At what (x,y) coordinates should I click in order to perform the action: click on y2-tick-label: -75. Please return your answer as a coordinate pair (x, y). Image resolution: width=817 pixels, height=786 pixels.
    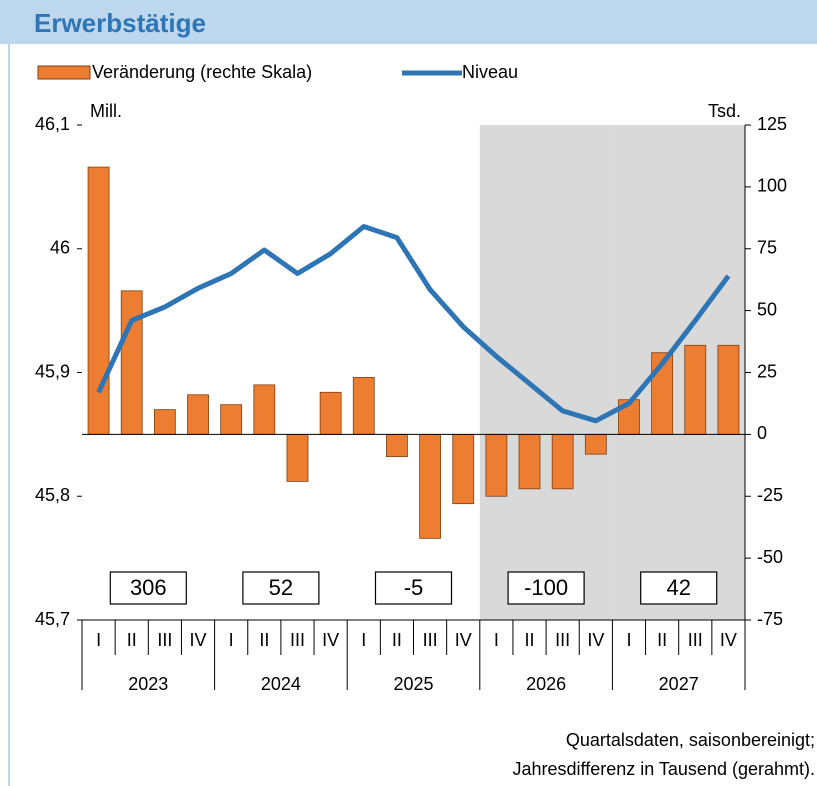
    Looking at the image, I should click on (770, 619).